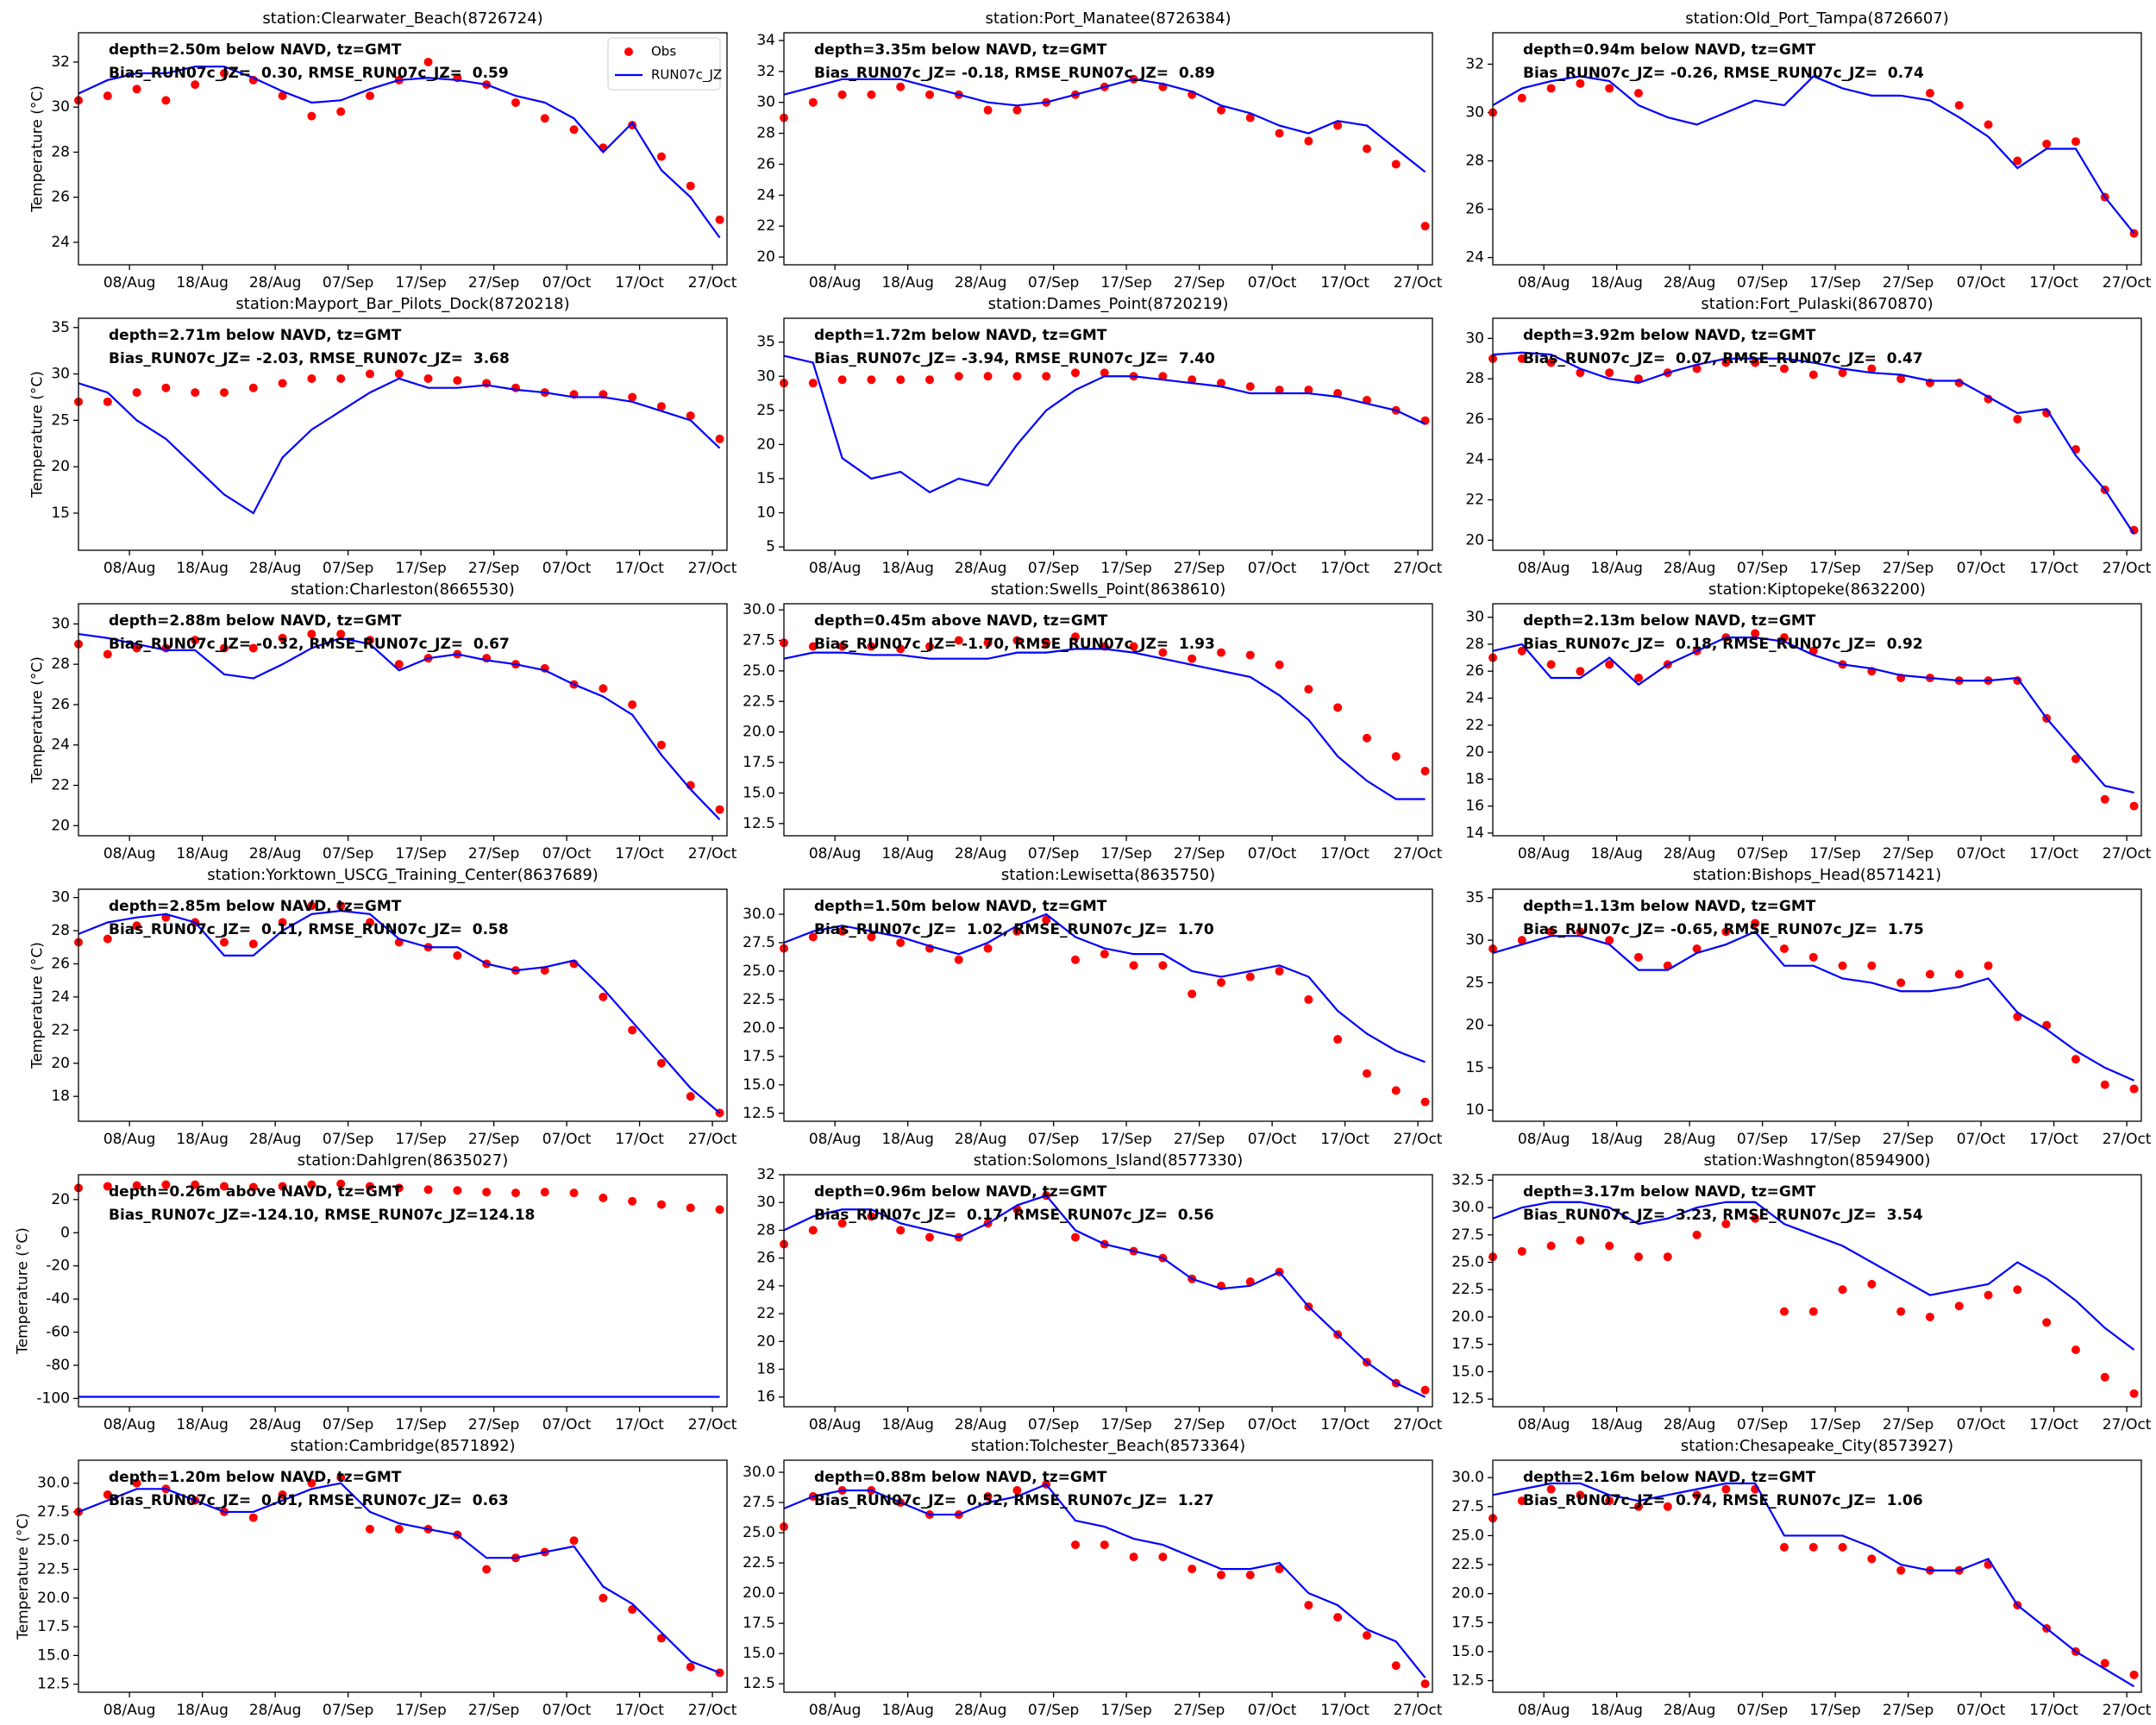 The height and width of the screenshot is (1725, 2156). I want to click on annotation: depth=0.88m below NAVD, tz=GMT, so click(960, 1478).